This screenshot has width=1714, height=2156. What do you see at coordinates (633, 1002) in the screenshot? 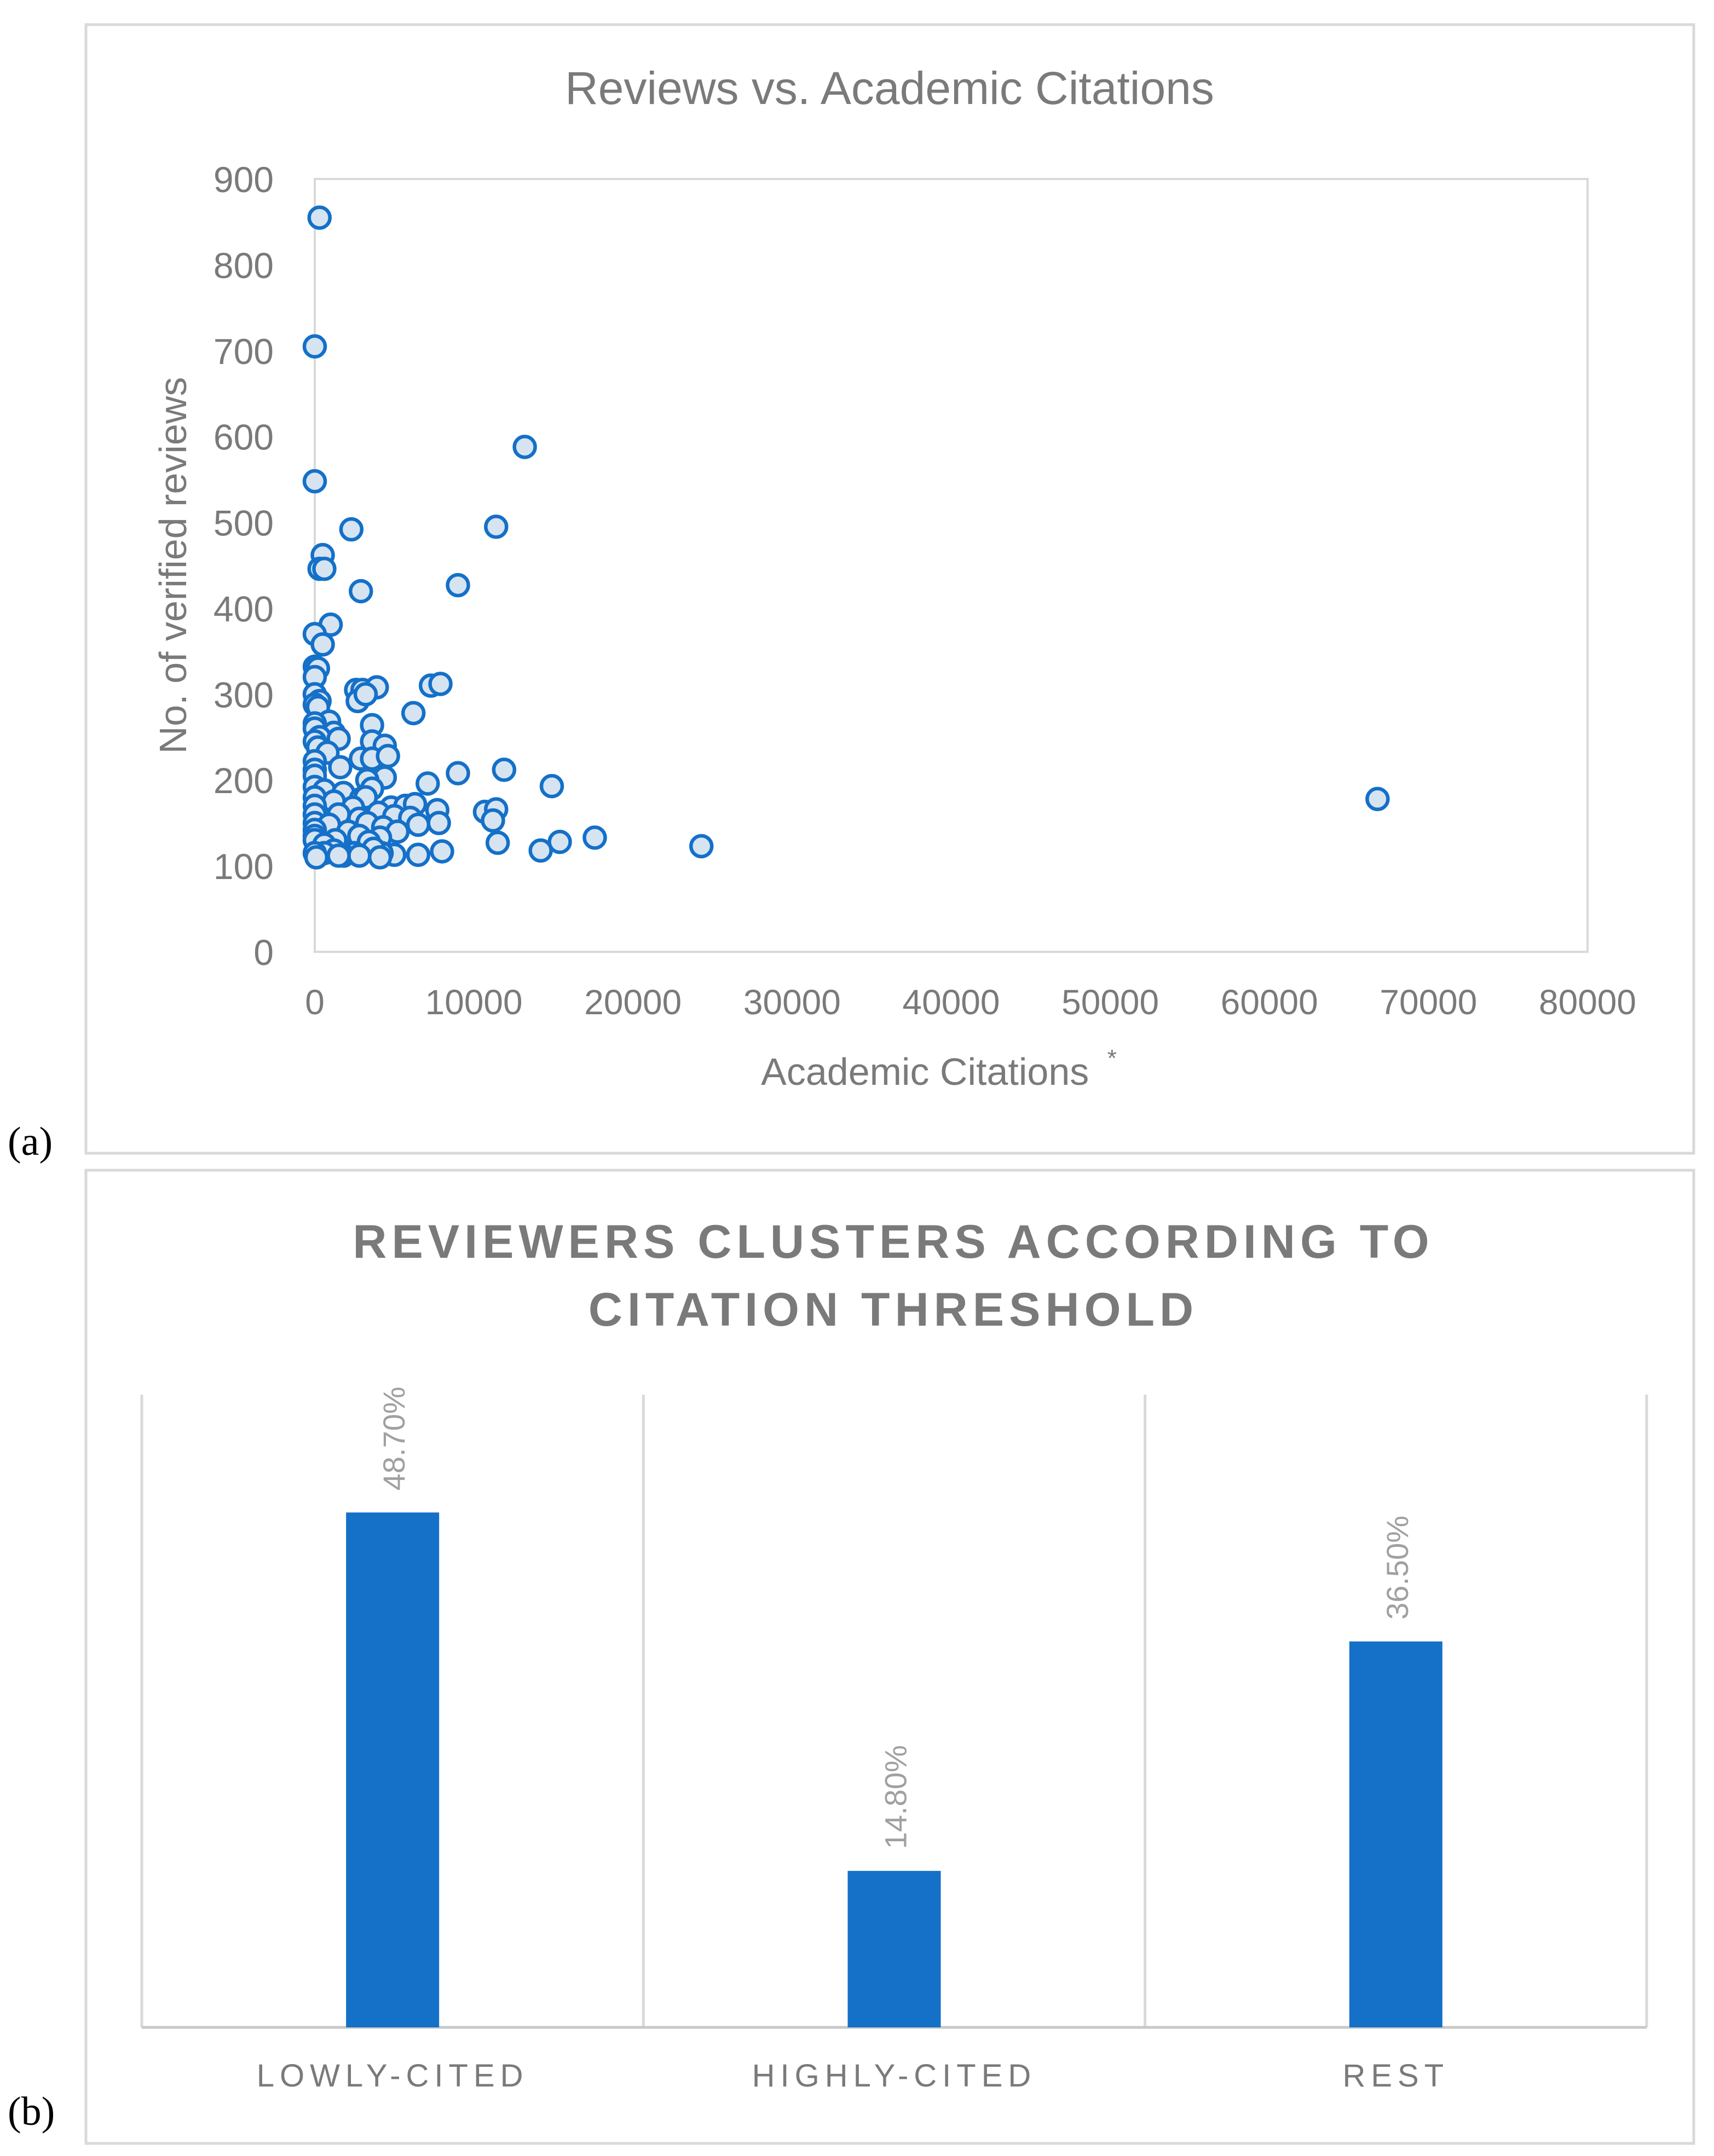
I see `x-tick-label: 20000` at bounding box center [633, 1002].